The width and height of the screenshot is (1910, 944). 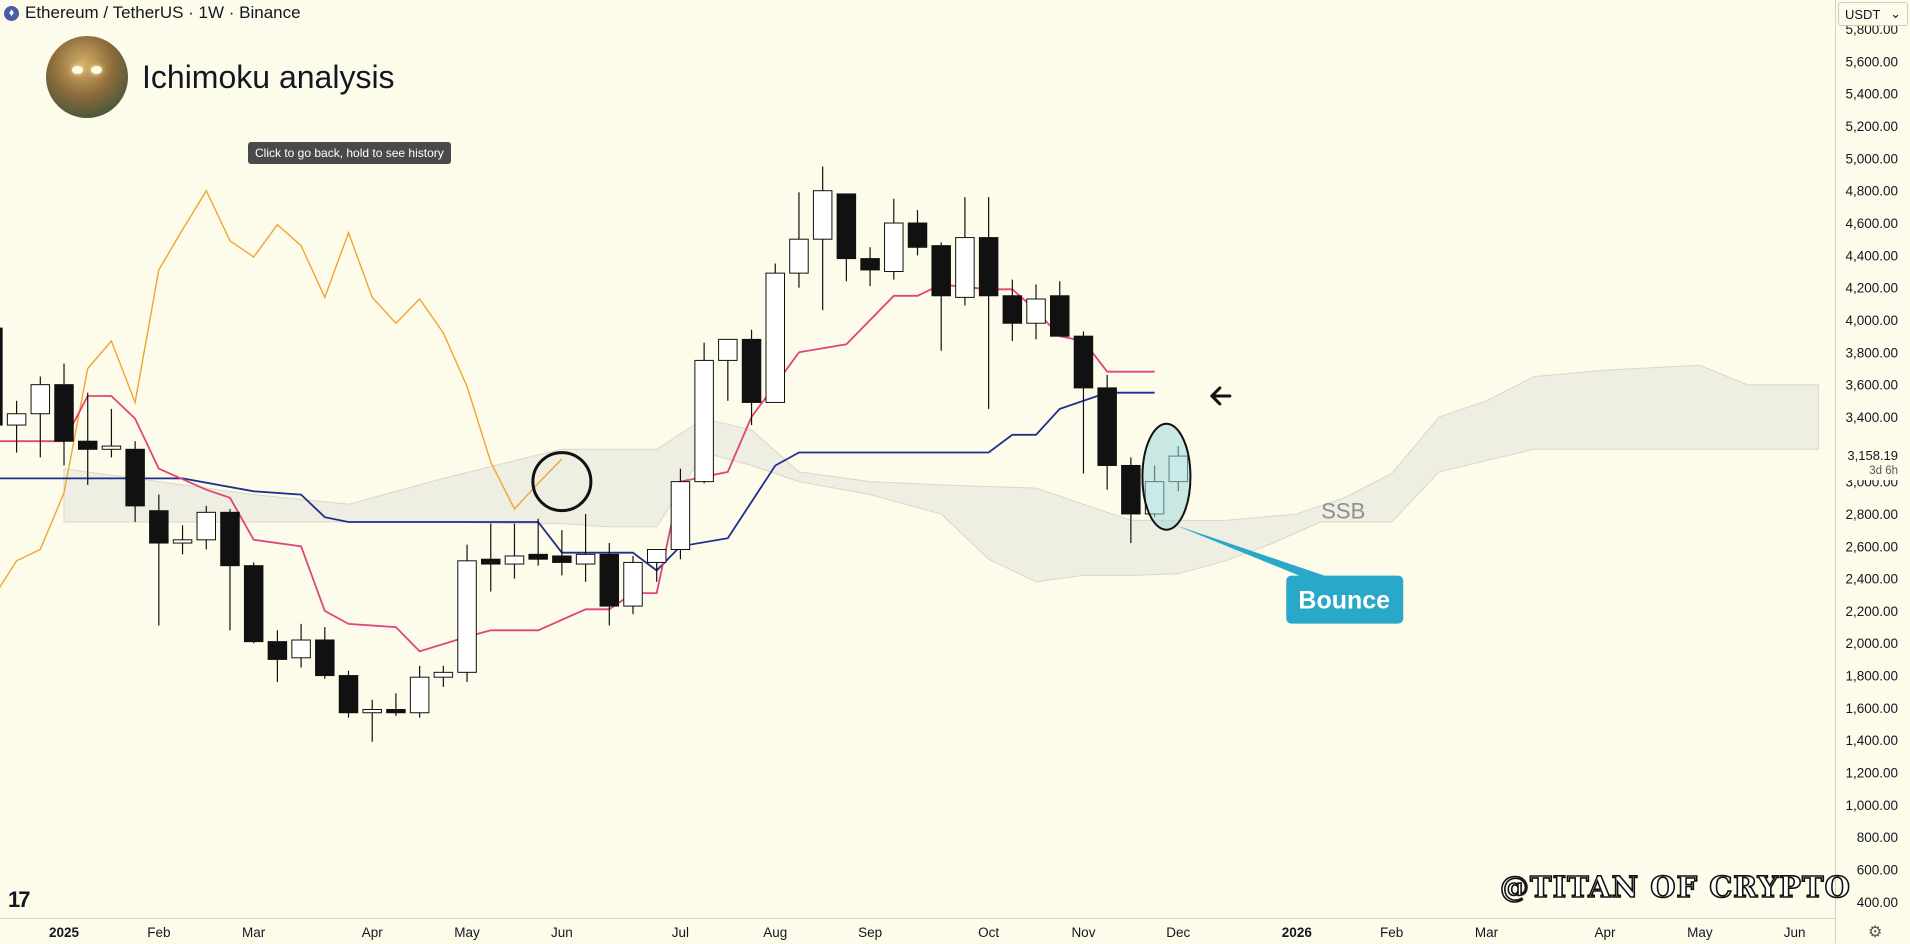 I want to click on y-tick-label: 800.00, so click(x=1877, y=837).